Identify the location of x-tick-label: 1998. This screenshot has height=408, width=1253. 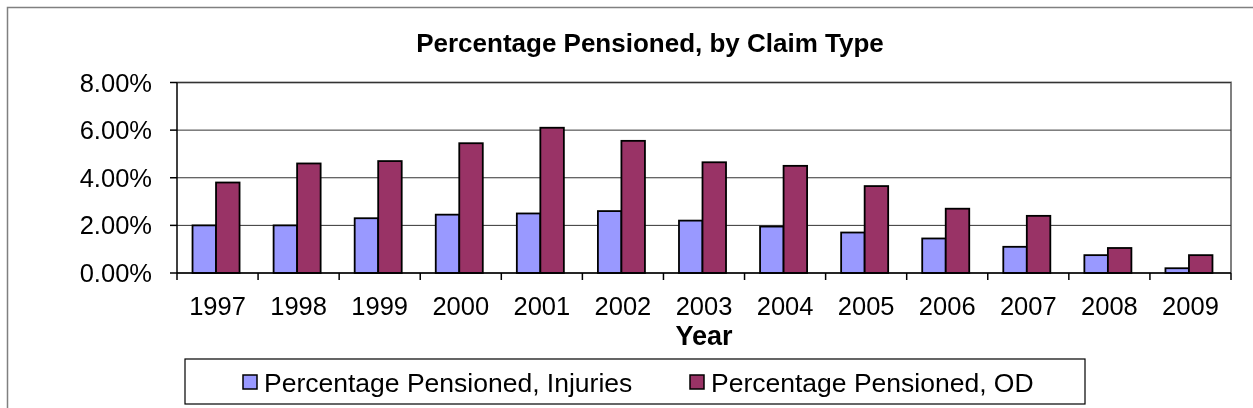
(298, 306).